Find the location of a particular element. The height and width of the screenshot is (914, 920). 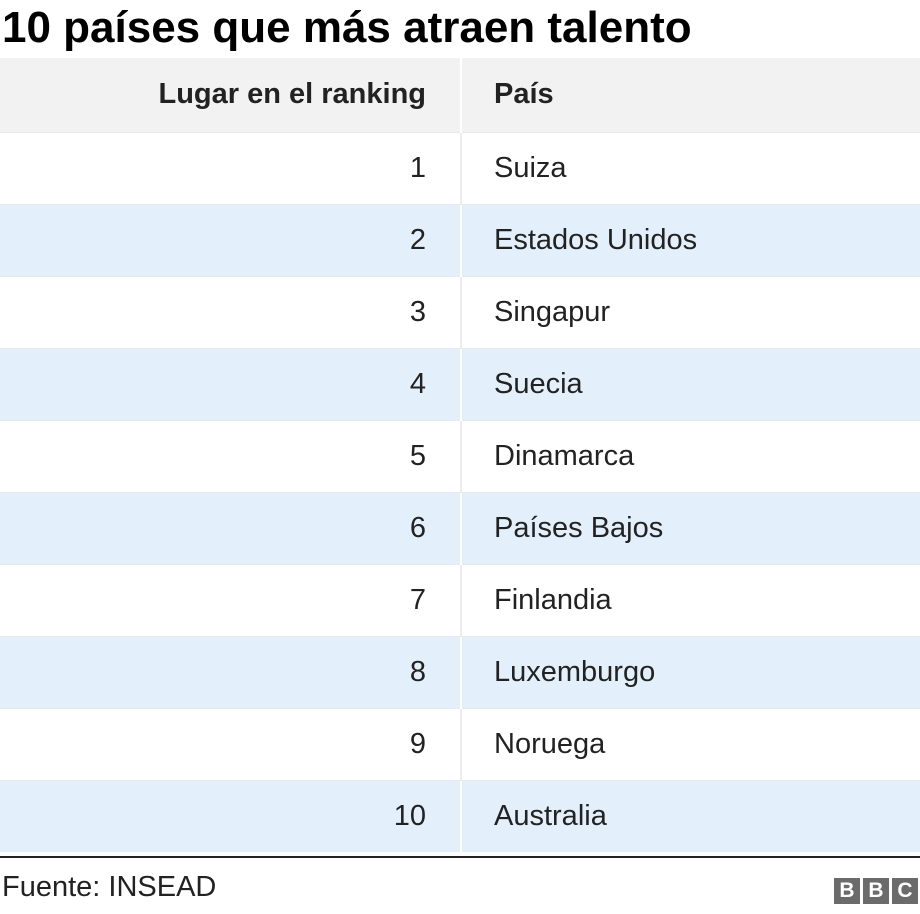

table-row: 6 Países Bajos is located at coordinates (460, 527).